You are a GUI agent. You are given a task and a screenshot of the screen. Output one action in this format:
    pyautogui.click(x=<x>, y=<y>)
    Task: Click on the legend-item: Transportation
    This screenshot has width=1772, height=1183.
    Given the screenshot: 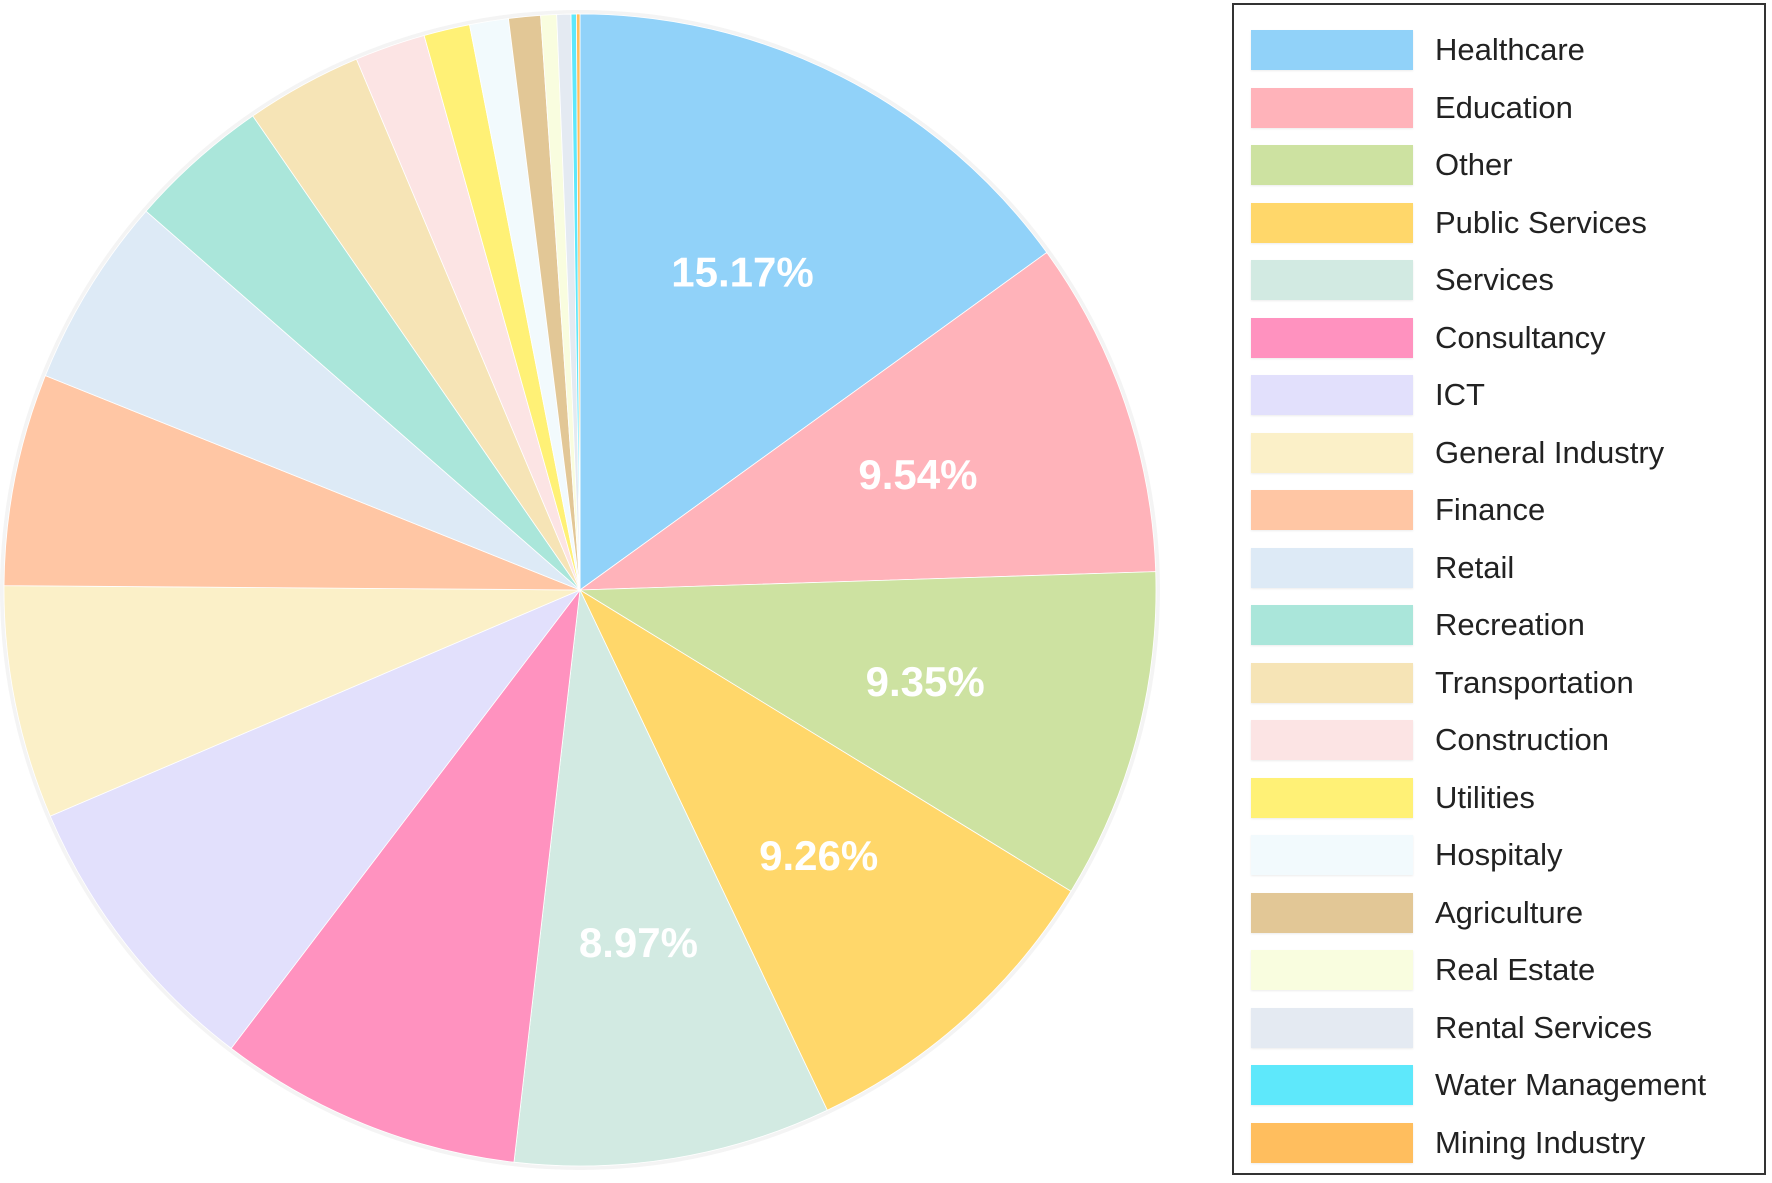 What is the action you would take?
    pyautogui.click(x=1499, y=683)
    